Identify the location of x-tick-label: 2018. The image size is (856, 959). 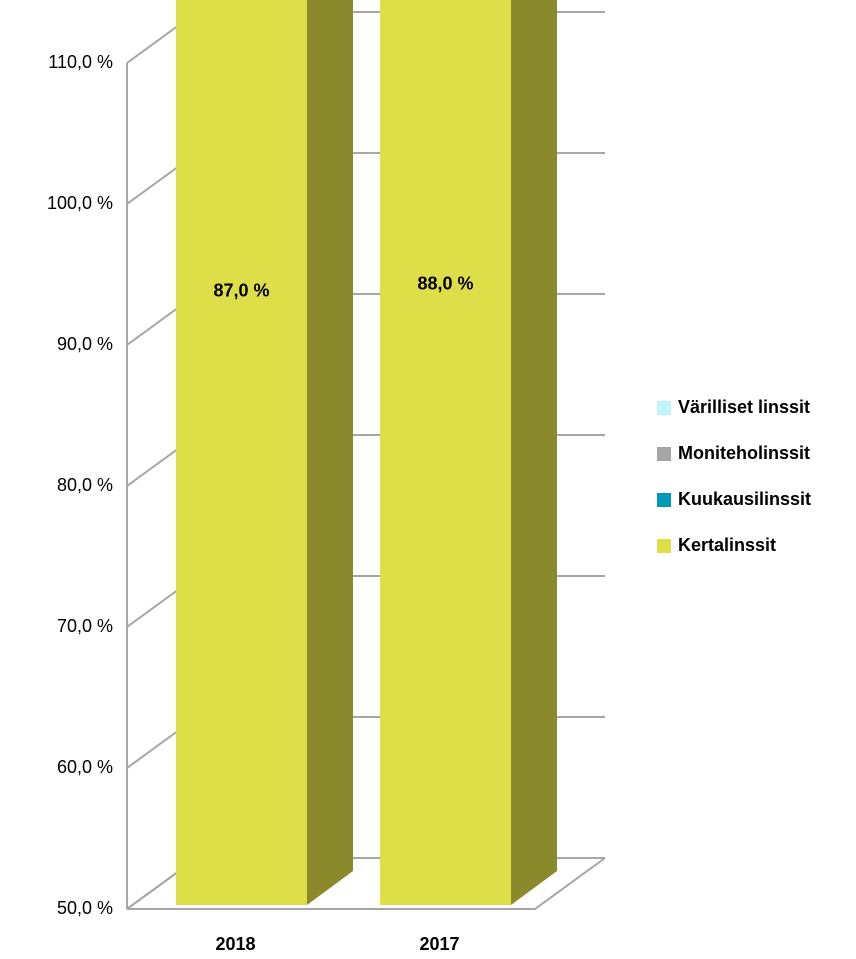
(235, 944).